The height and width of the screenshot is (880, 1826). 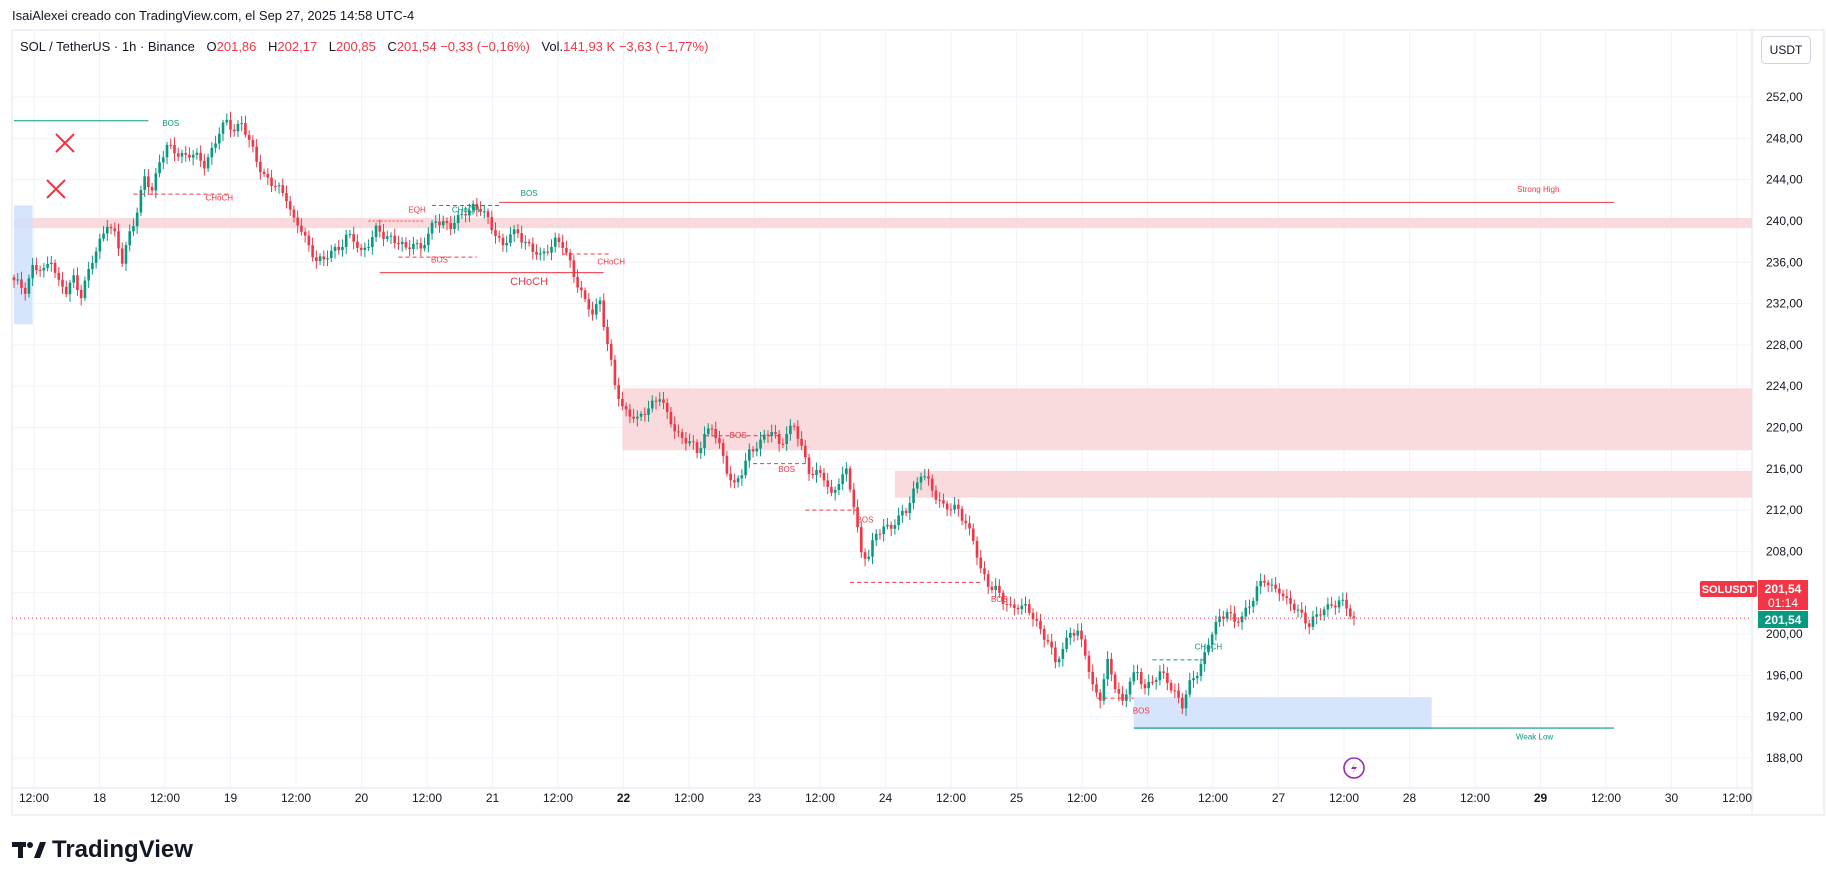 What do you see at coordinates (1784, 634) in the screenshot?
I see `y-tick-label: 200,00` at bounding box center [1784, 634].